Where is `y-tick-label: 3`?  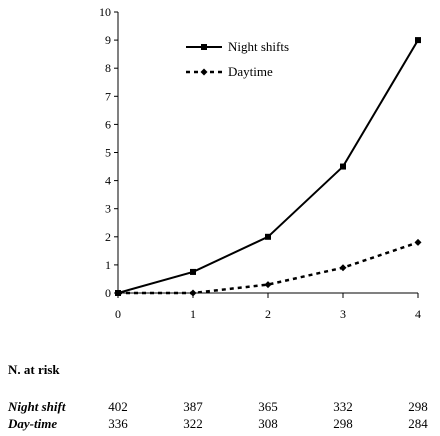 y-tick-label: 3 is located at coordinates (108, 209).